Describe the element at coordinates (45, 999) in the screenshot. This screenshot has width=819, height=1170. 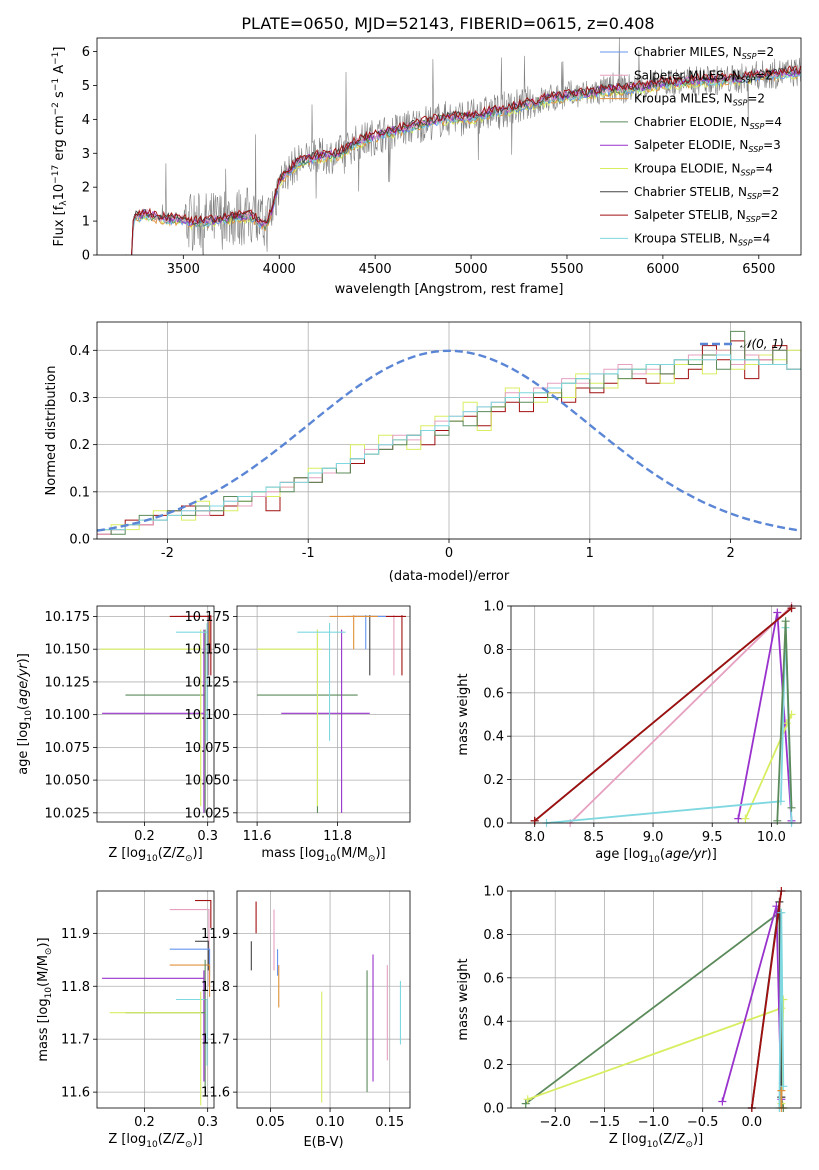
I see `y-axis-label: mass [log10(M/M⊙)]` at that location.